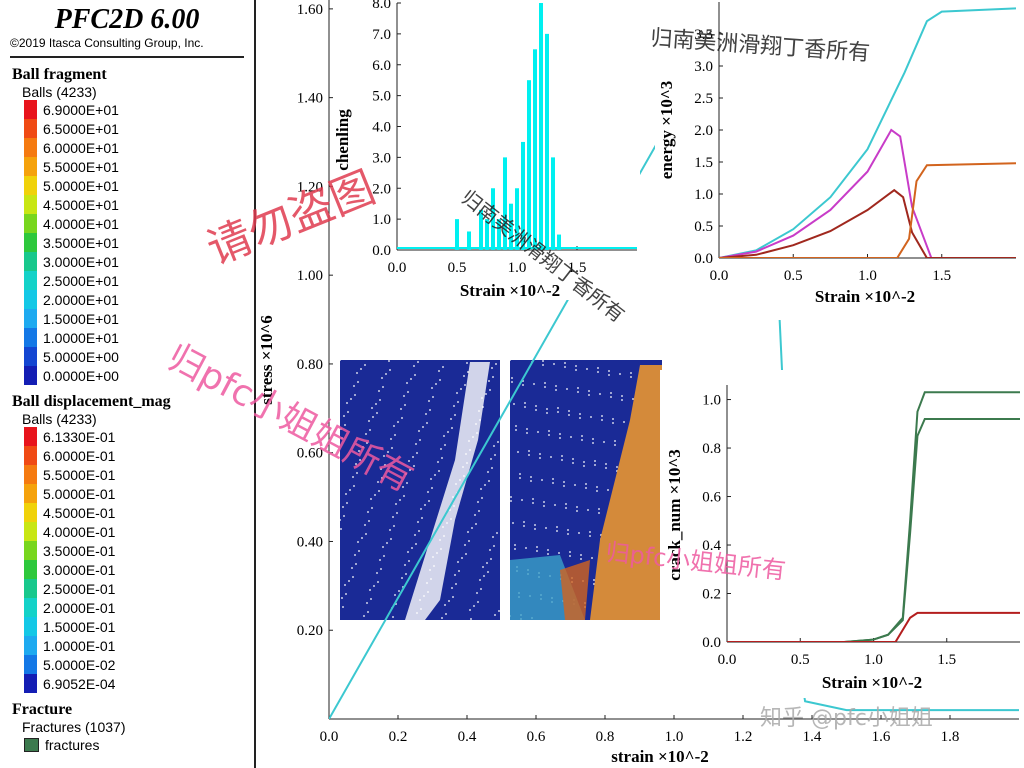  I want to click on y-tick-label: 1.20, so click(310, 187).